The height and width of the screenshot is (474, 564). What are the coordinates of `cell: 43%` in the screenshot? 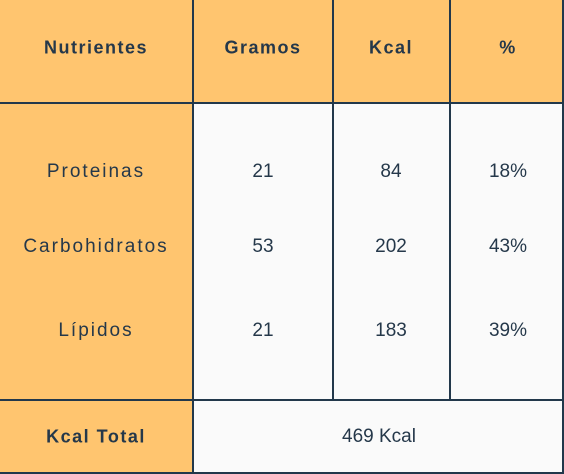 It's located at (508, 246).